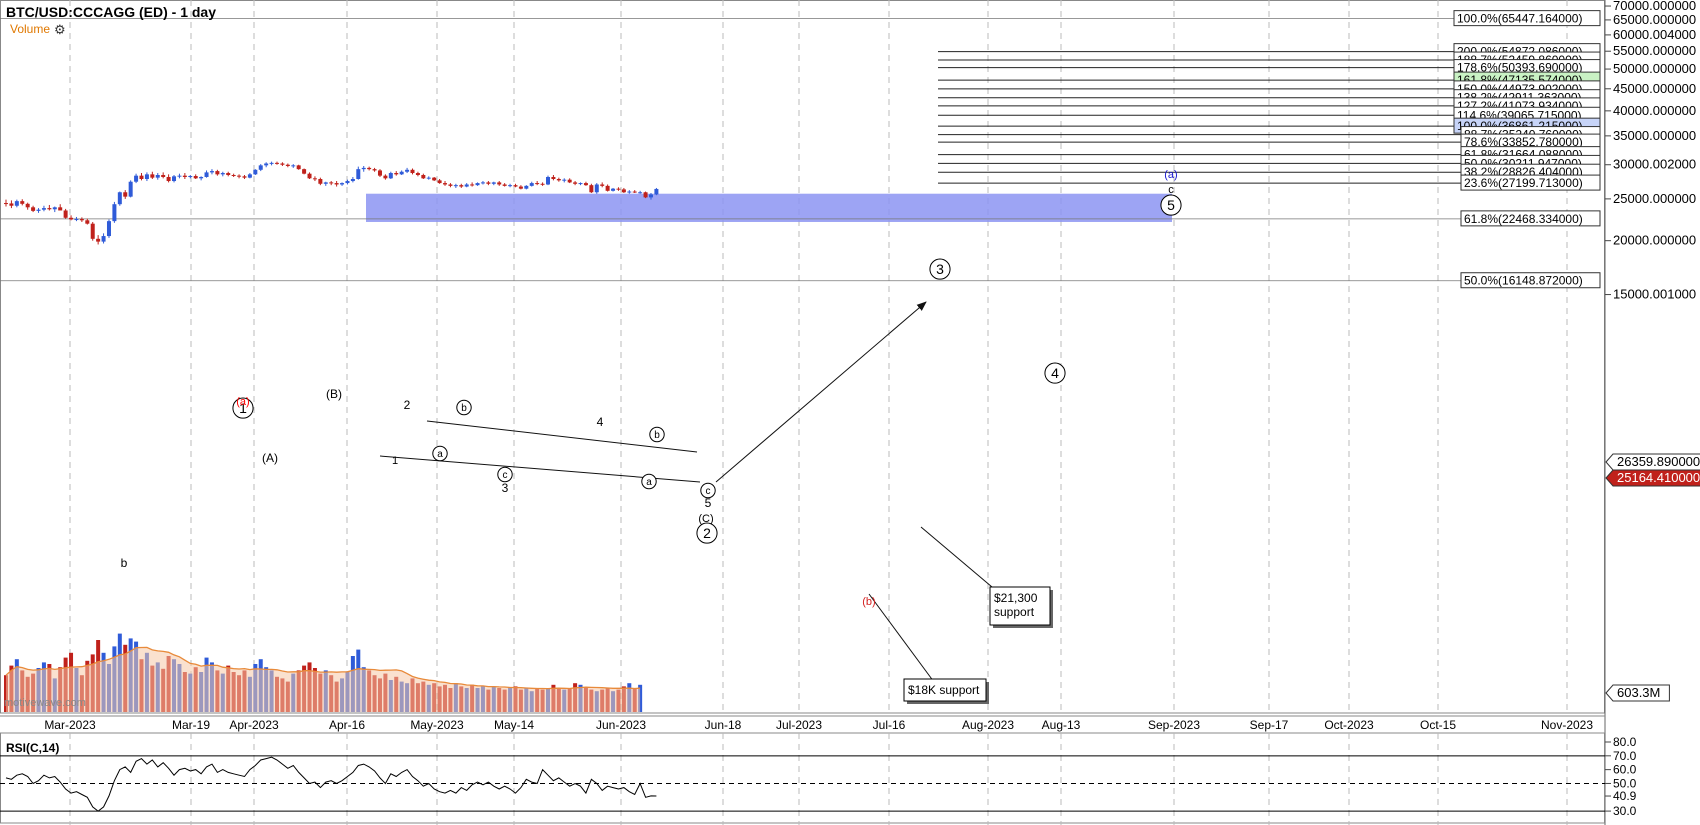  I want to click on fib-label-box, so click(1530, 182).